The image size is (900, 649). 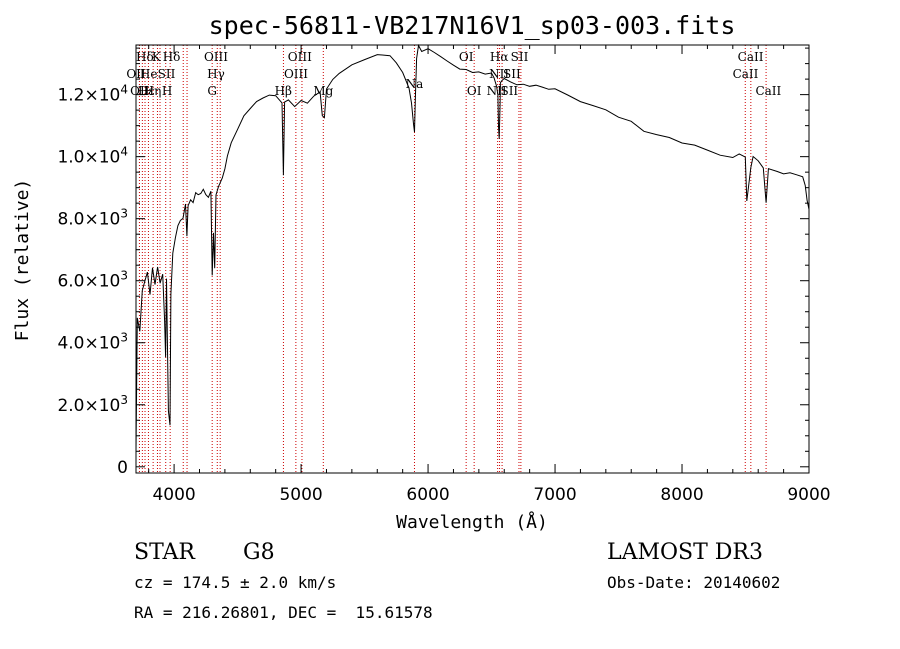 What do you see at coordinates (694, 582) in the screenshot?
I see `obs-date: Obs-Date: 20140602` at bounding box center [694, 582].